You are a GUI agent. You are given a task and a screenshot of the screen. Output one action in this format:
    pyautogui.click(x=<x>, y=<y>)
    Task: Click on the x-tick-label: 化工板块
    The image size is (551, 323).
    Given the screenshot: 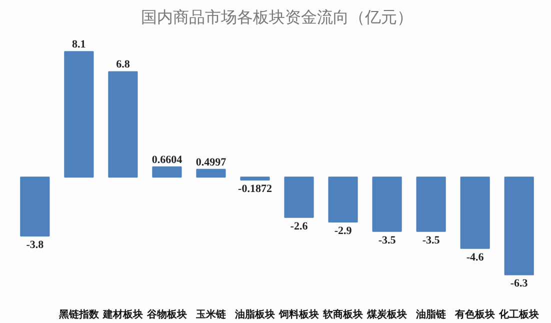 What is the action you would take?
    pyautogui.click(x=519, y=314)
    